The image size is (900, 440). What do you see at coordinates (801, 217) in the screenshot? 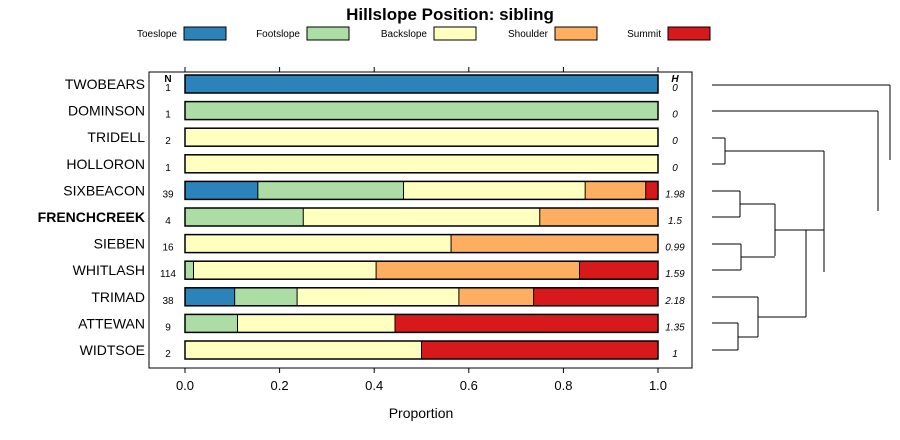
I see `dendrogram` at bounding box center [801, 217].